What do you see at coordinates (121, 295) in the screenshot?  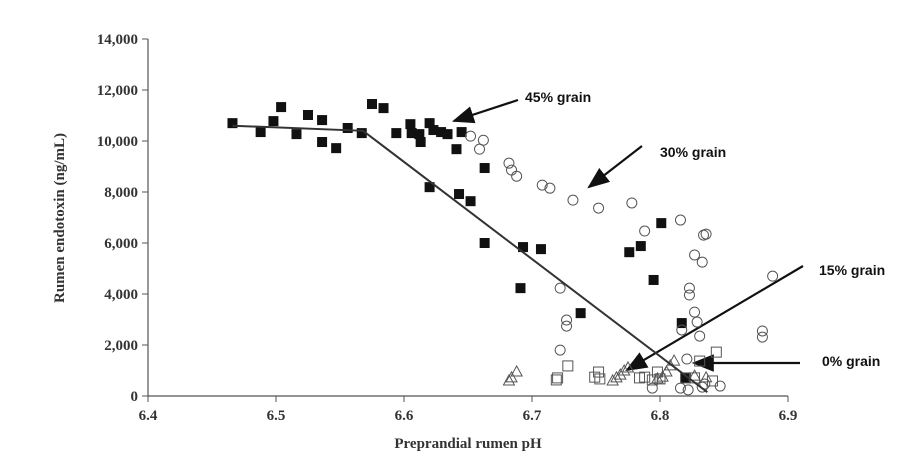 I see `y-tick-label: 4,000` at bounding box center [121, 295].